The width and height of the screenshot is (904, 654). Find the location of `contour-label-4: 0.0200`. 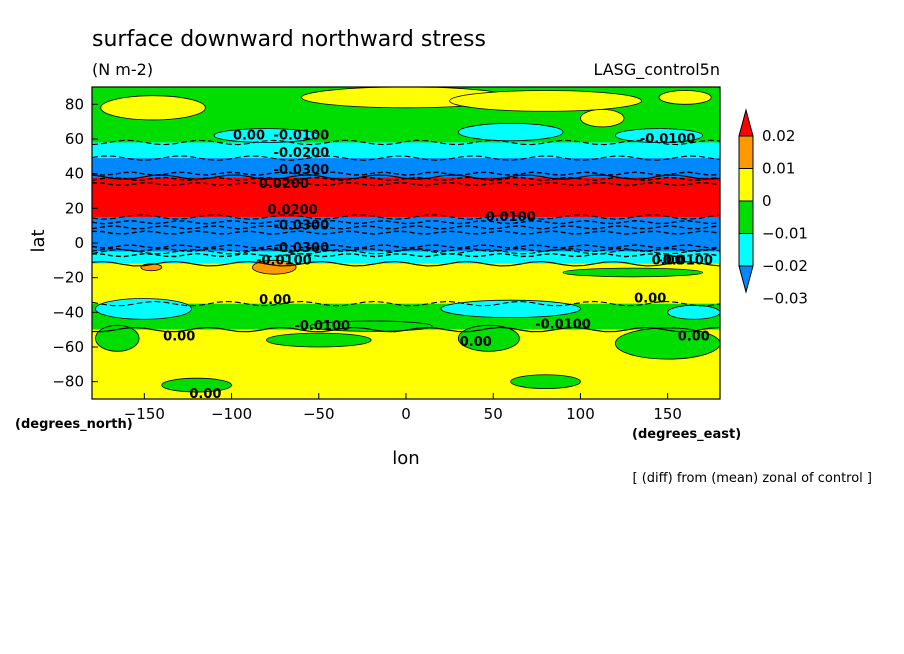

contour-label-4: 0.0200 is located at coordinates (284, 184).